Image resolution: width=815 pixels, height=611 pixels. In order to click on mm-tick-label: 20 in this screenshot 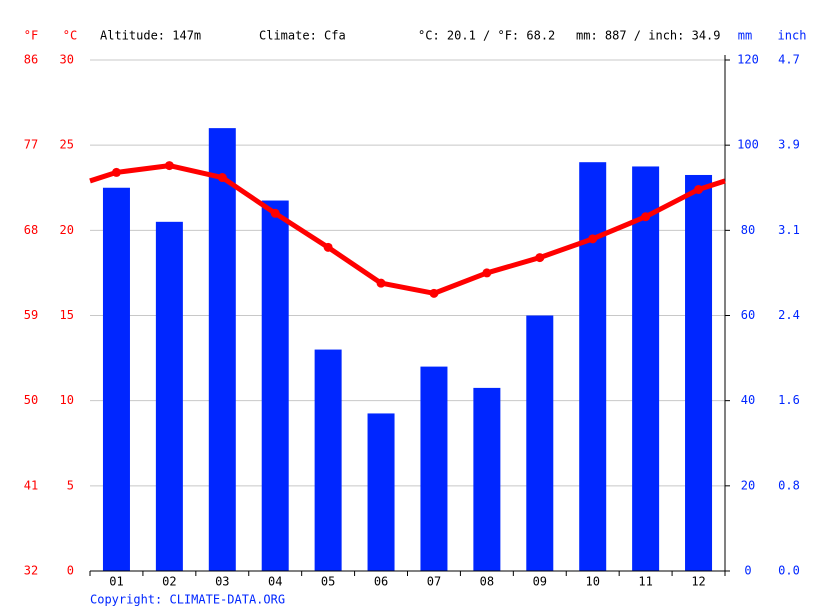, I will do `click(748, 485)`.